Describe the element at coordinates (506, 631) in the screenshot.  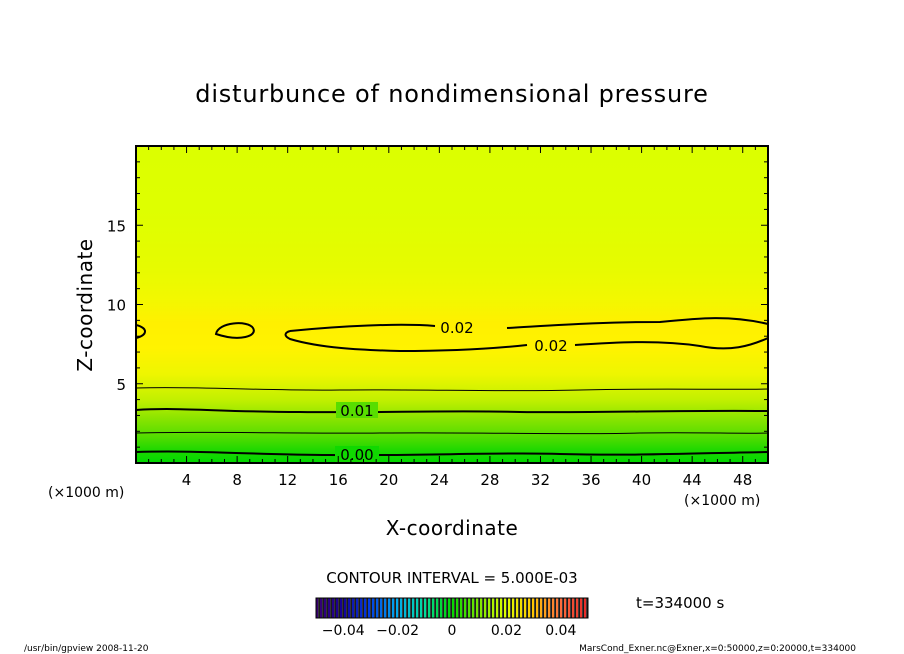
I see `colorbar-tick-label: 0.02` at that location.